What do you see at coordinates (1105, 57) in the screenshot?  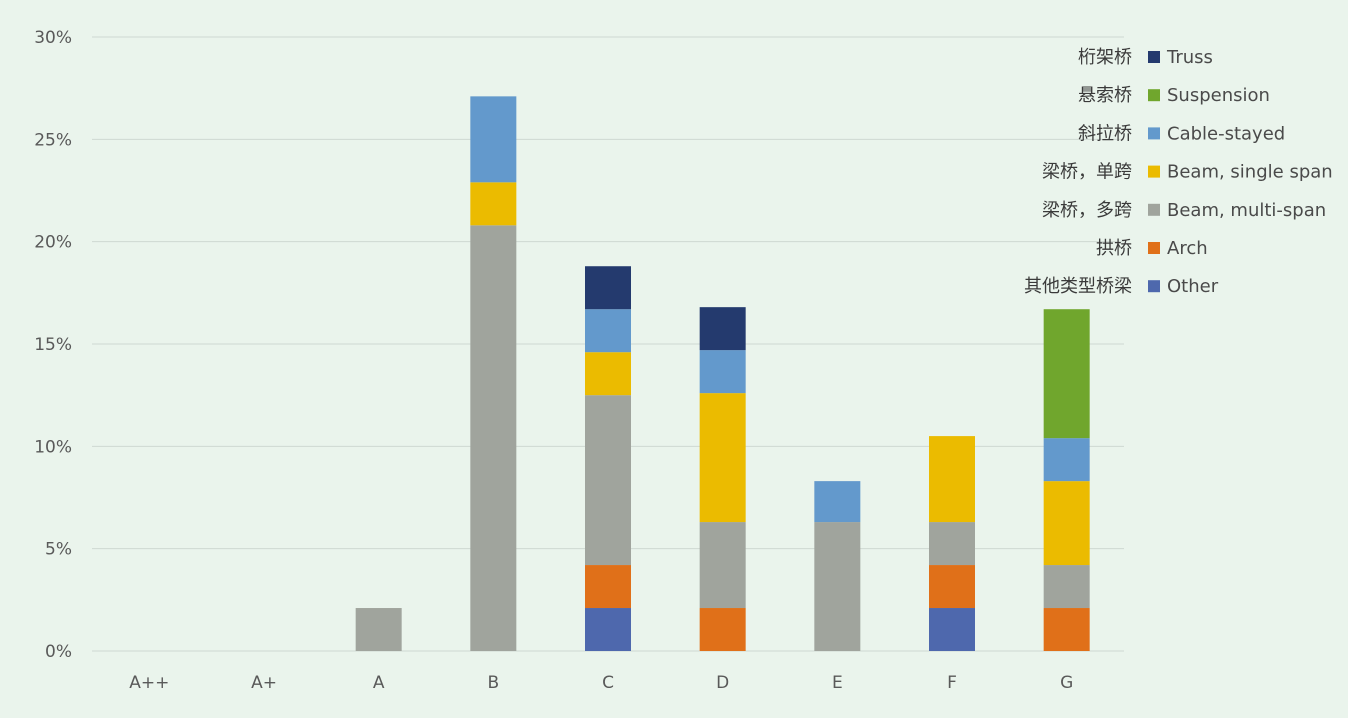 I see `legend-label-cn: 桁架桥` at bounding box center [1105, 57].